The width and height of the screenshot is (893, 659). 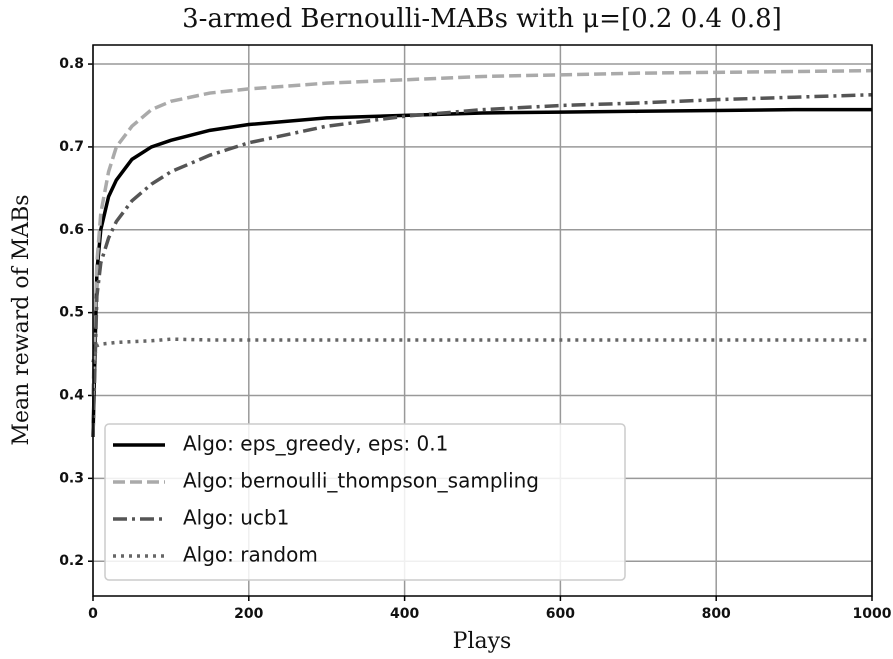 What do you see at coordinates (71, 561) in the screenshot?
I see `y-tick-label: 0.2` at bounding box center [71, 561].